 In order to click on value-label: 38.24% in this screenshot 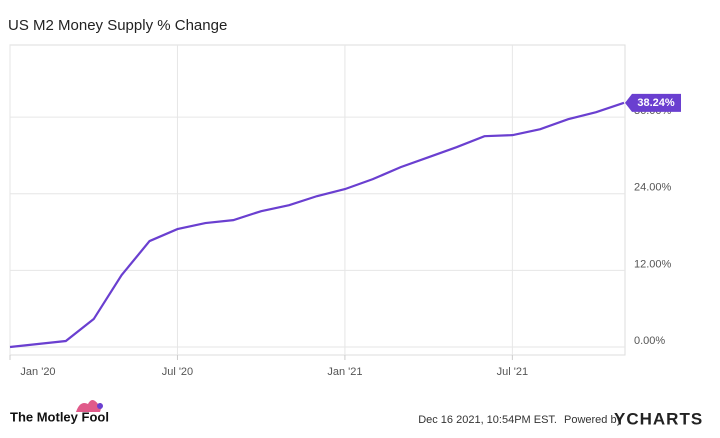, I will do `click(656, 103)`.